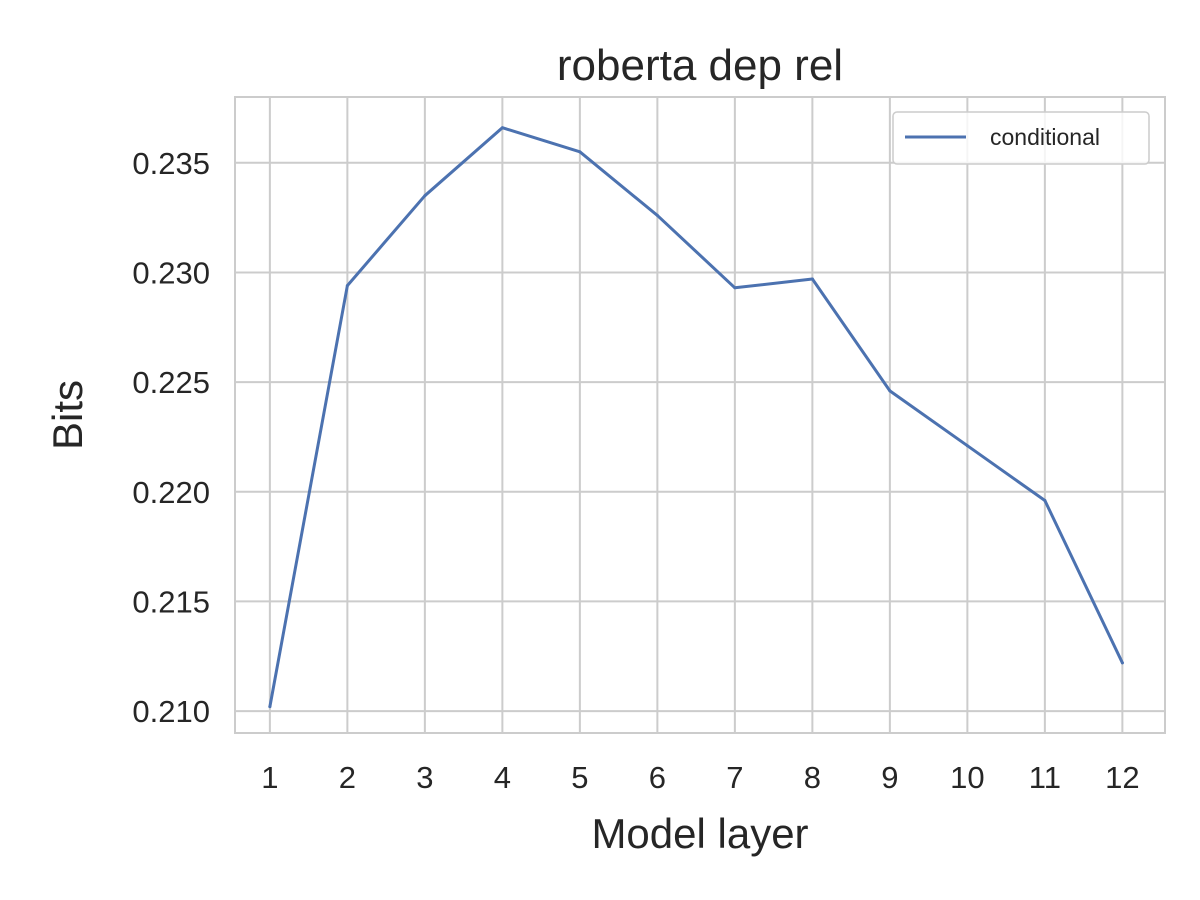  What do you see at coordinates (171, 382) in the screenshot?
I see `y-tick-label: 0.225` at bounding box center [171, 382].